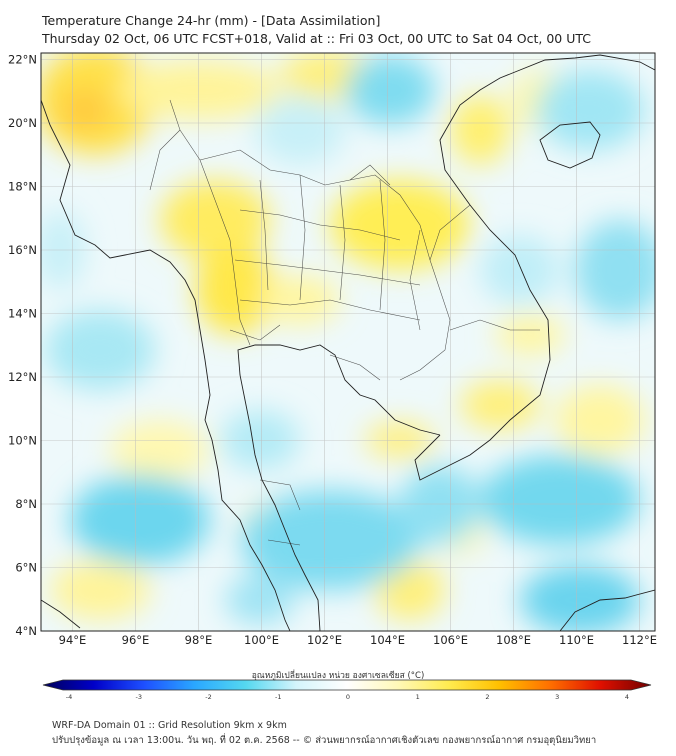 The height and width of the screenshot is (756, 676). What do you see at coordinates (513, 640) in the screenshot?
I see `longitude-label: 108°E` at bounding box center [513, 640].